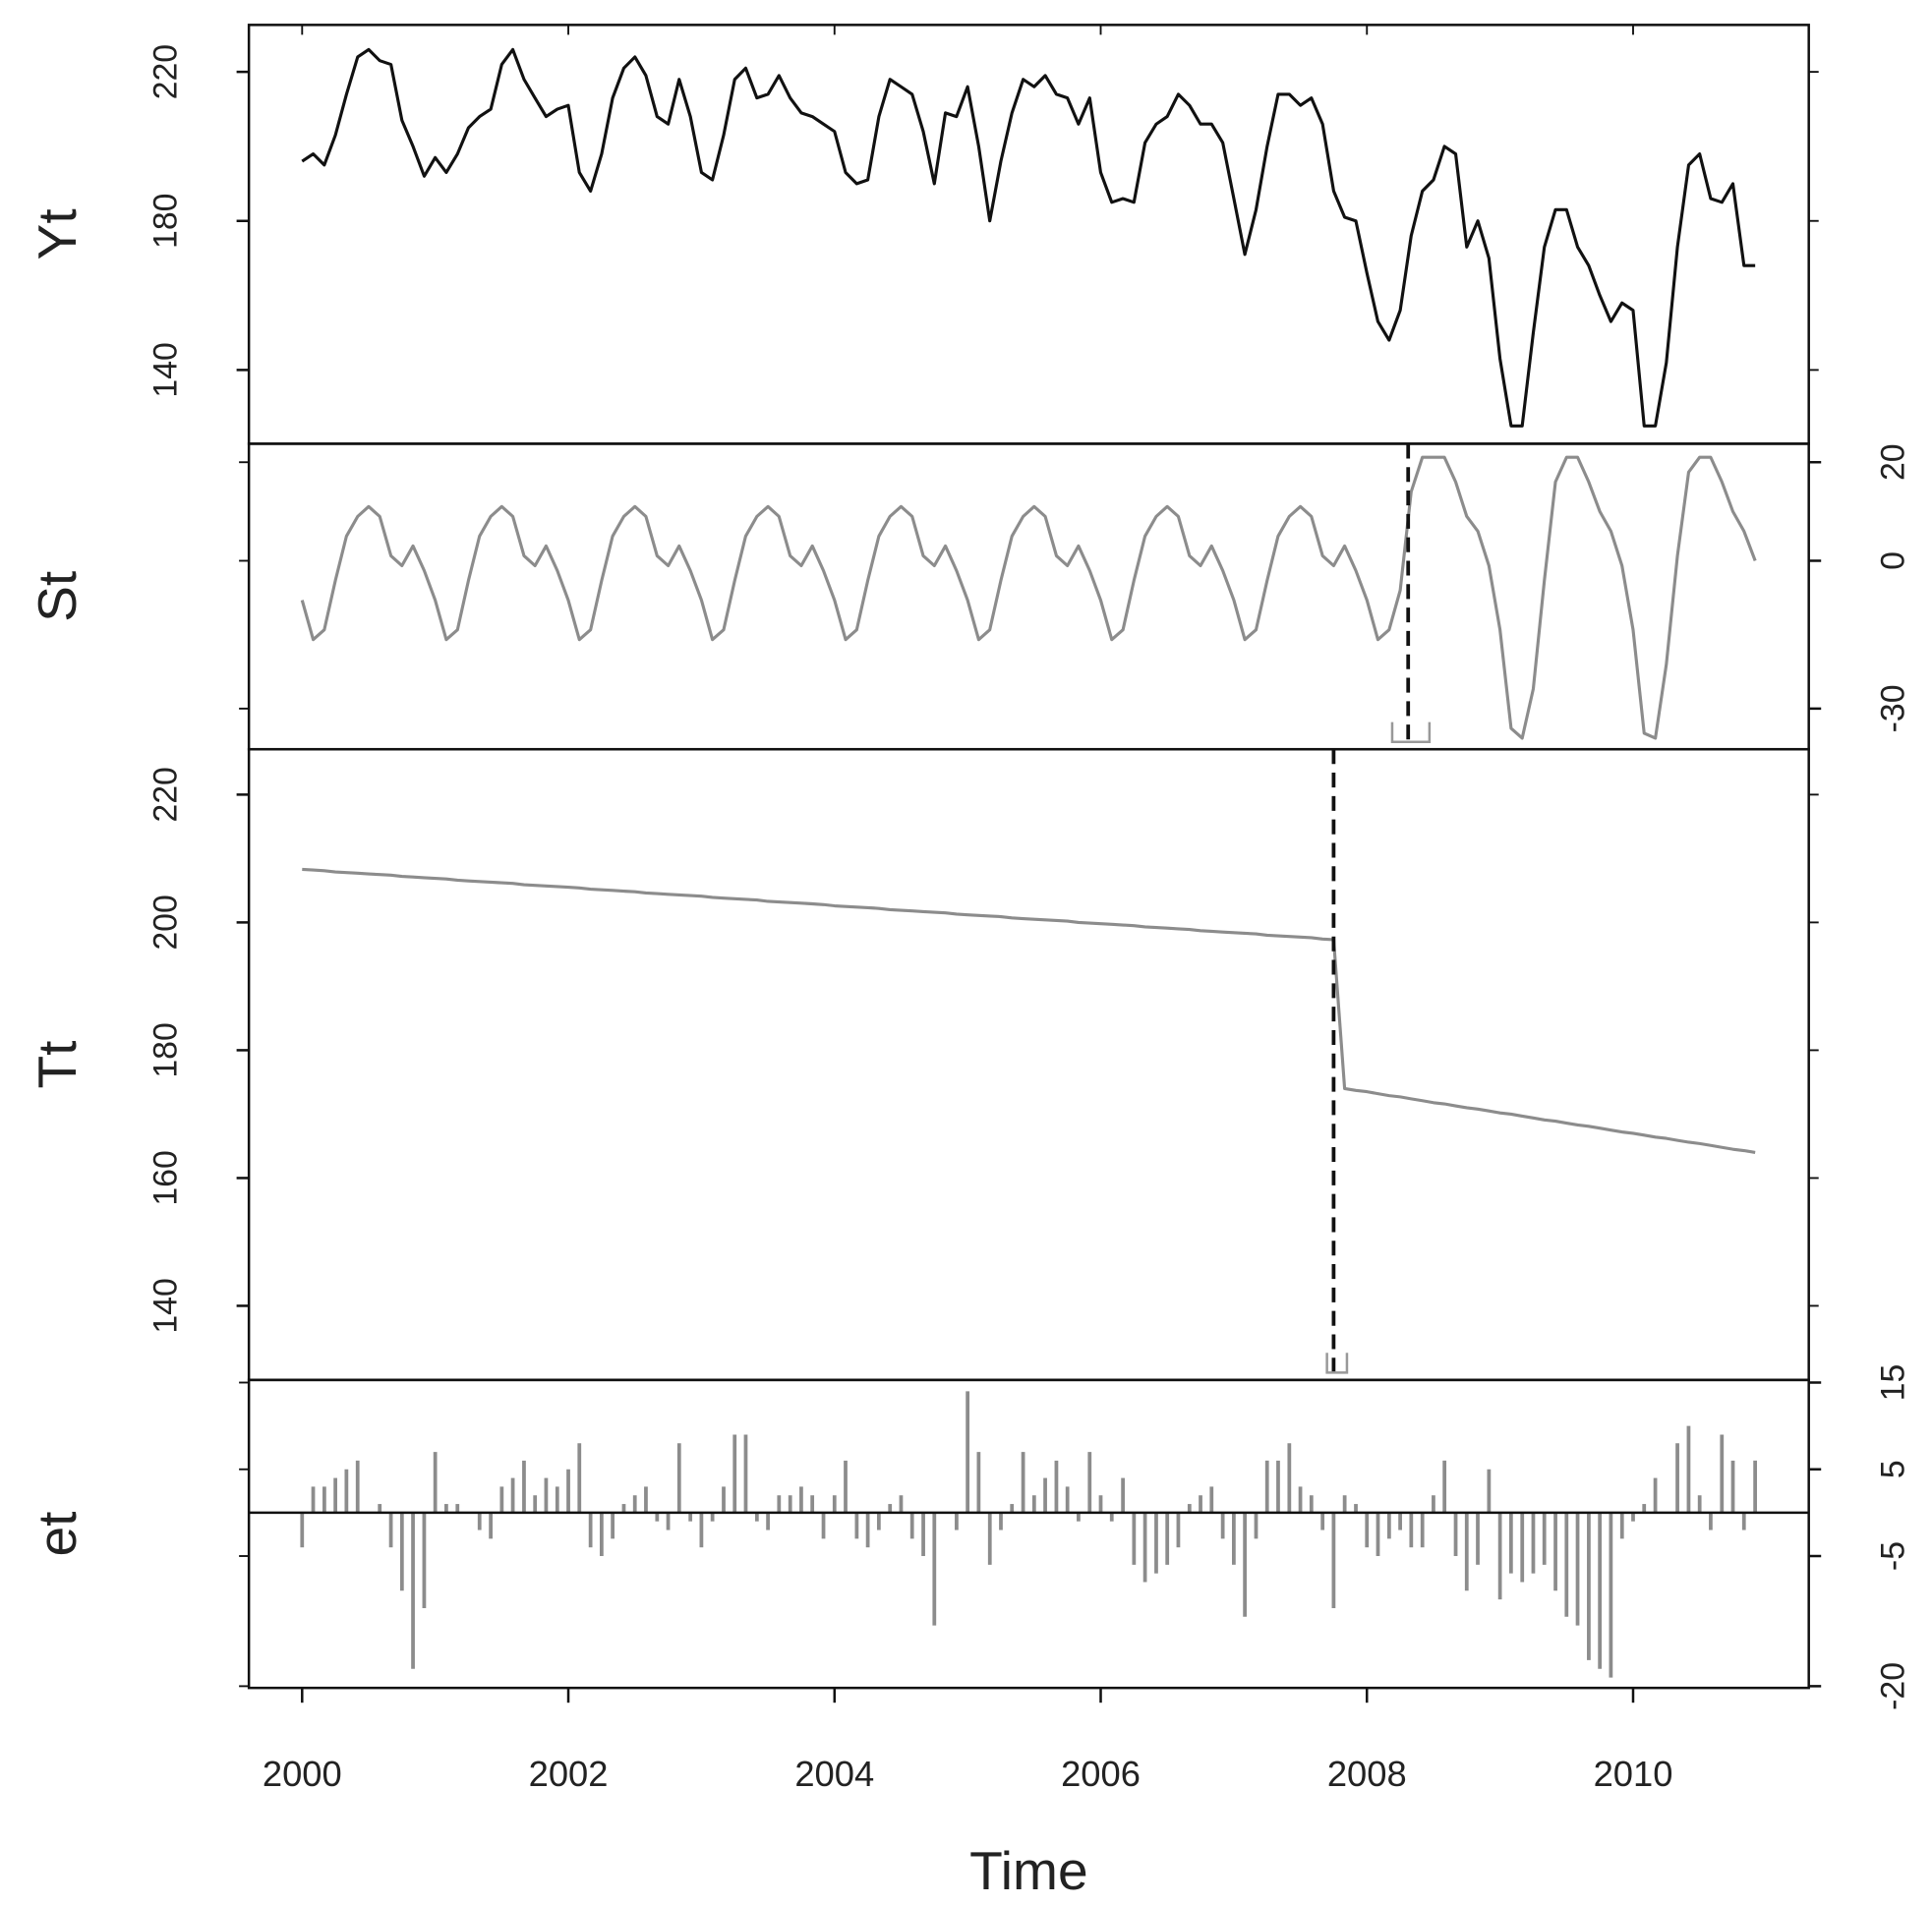  What do you see at coordinates (1028, 1870) in the screenshot?
I see `x-axis-title: Time` at bounding box center [1028, 1870].